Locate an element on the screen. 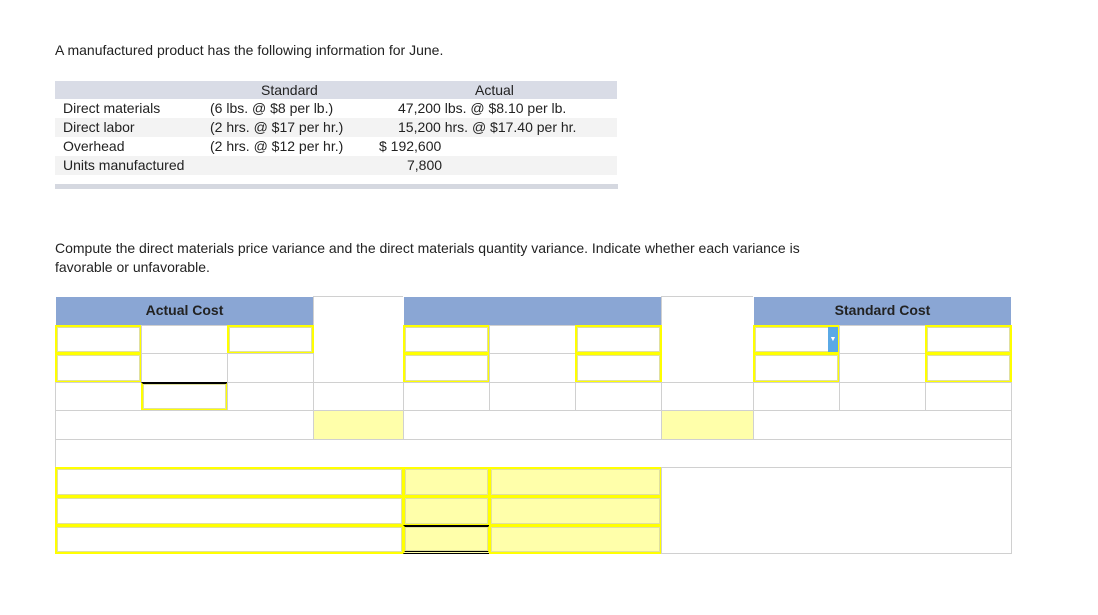  row-label: Units manufactured is located at coordinates (124, 165).